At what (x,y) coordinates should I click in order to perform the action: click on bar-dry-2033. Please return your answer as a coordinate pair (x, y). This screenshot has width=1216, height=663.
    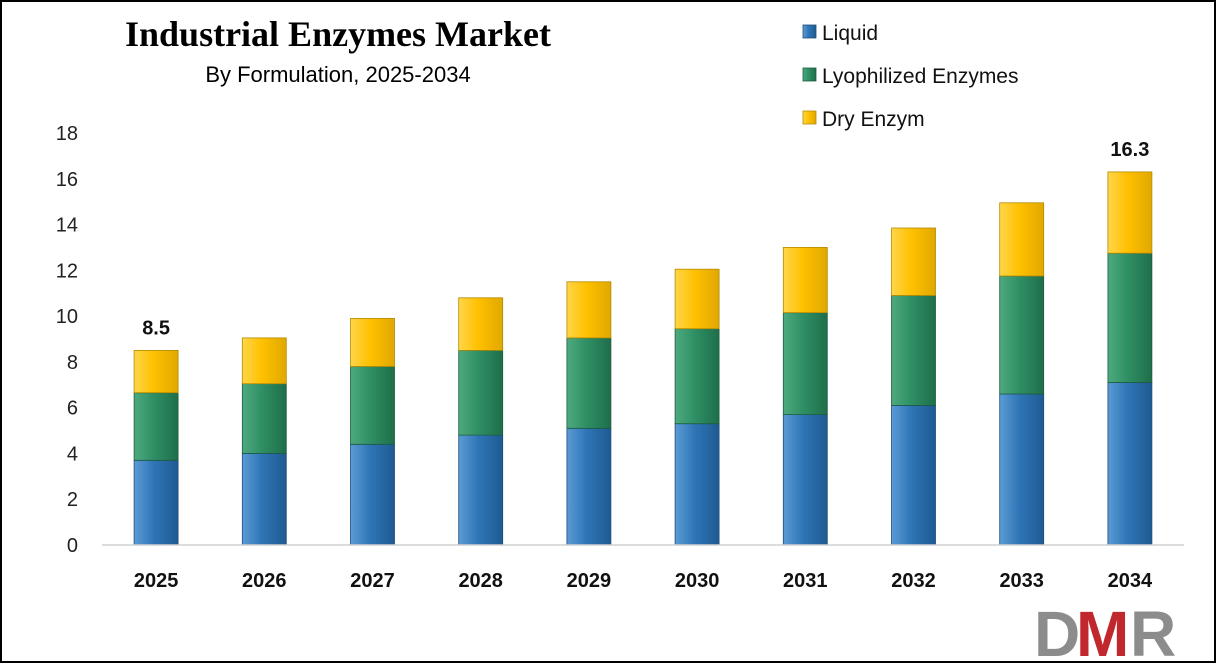
    Looking at the image, I should click on (1022, 239).